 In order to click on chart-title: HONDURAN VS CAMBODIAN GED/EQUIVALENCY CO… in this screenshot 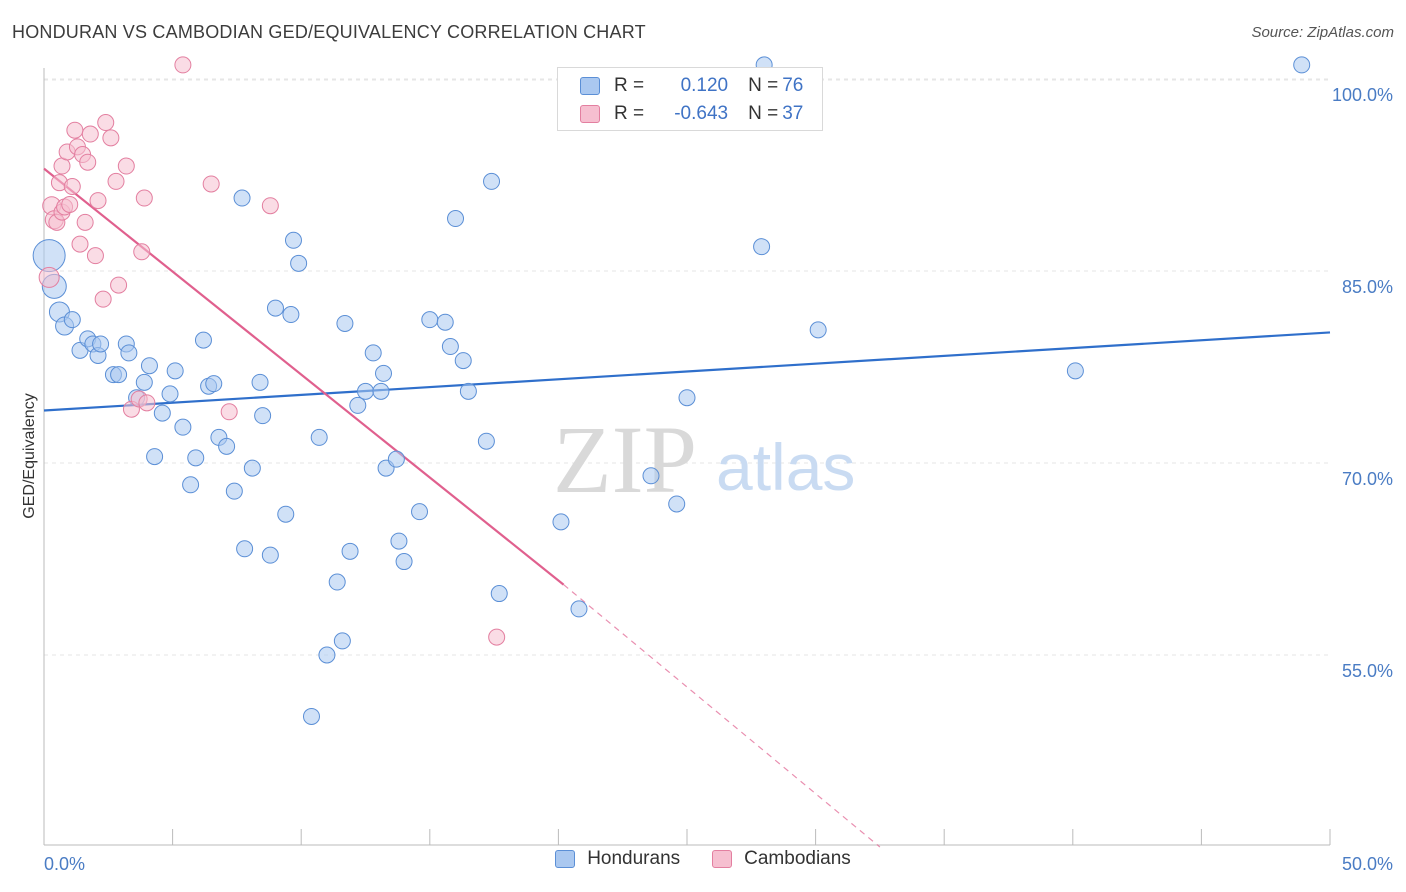, I will do `click(329, 32)`.